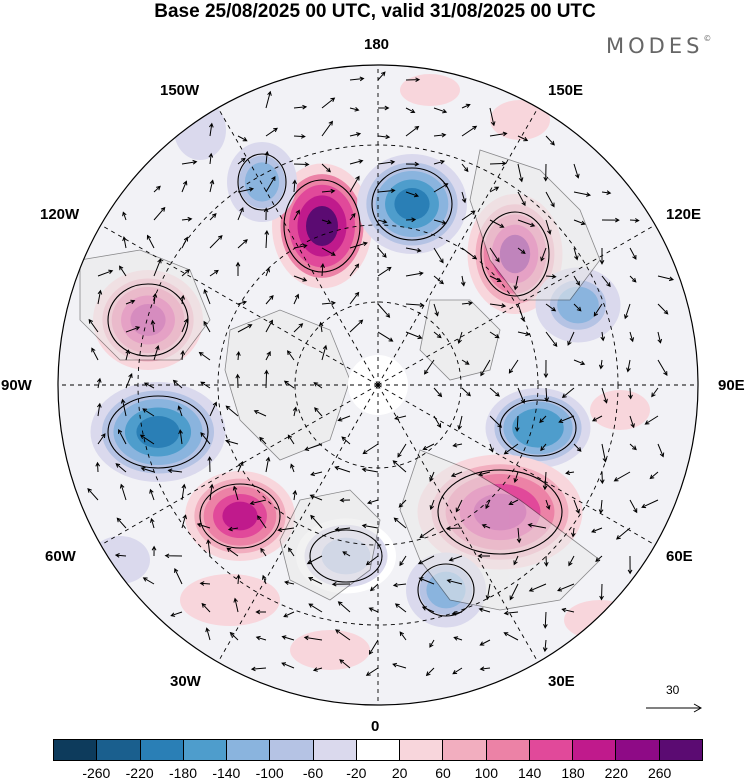 The height and width of the screenshot is (783, 750). What do you see at coordinates (377, 44) in the screenshot?
I see `lon-label-180: 180` at bounding box center [377, 44].